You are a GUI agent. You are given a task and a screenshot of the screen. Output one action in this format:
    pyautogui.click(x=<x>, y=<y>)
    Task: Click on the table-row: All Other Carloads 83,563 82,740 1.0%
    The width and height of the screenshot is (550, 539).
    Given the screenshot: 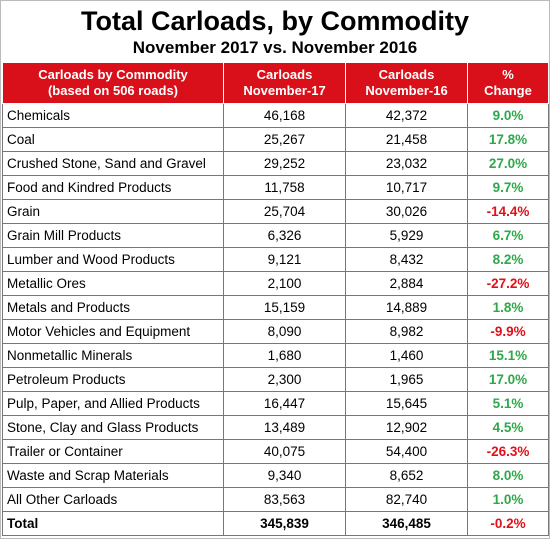 What is the action you would take?
    pyautogui.click(x=275, y=499)
    